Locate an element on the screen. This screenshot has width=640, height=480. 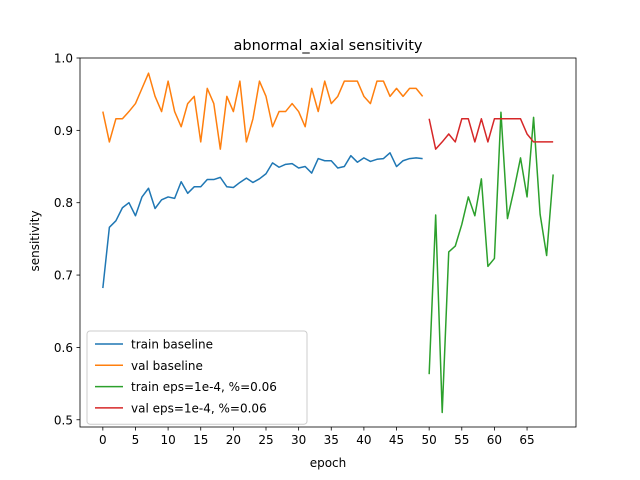
x-tick-label: 50 is located at coordinates (429, 440).